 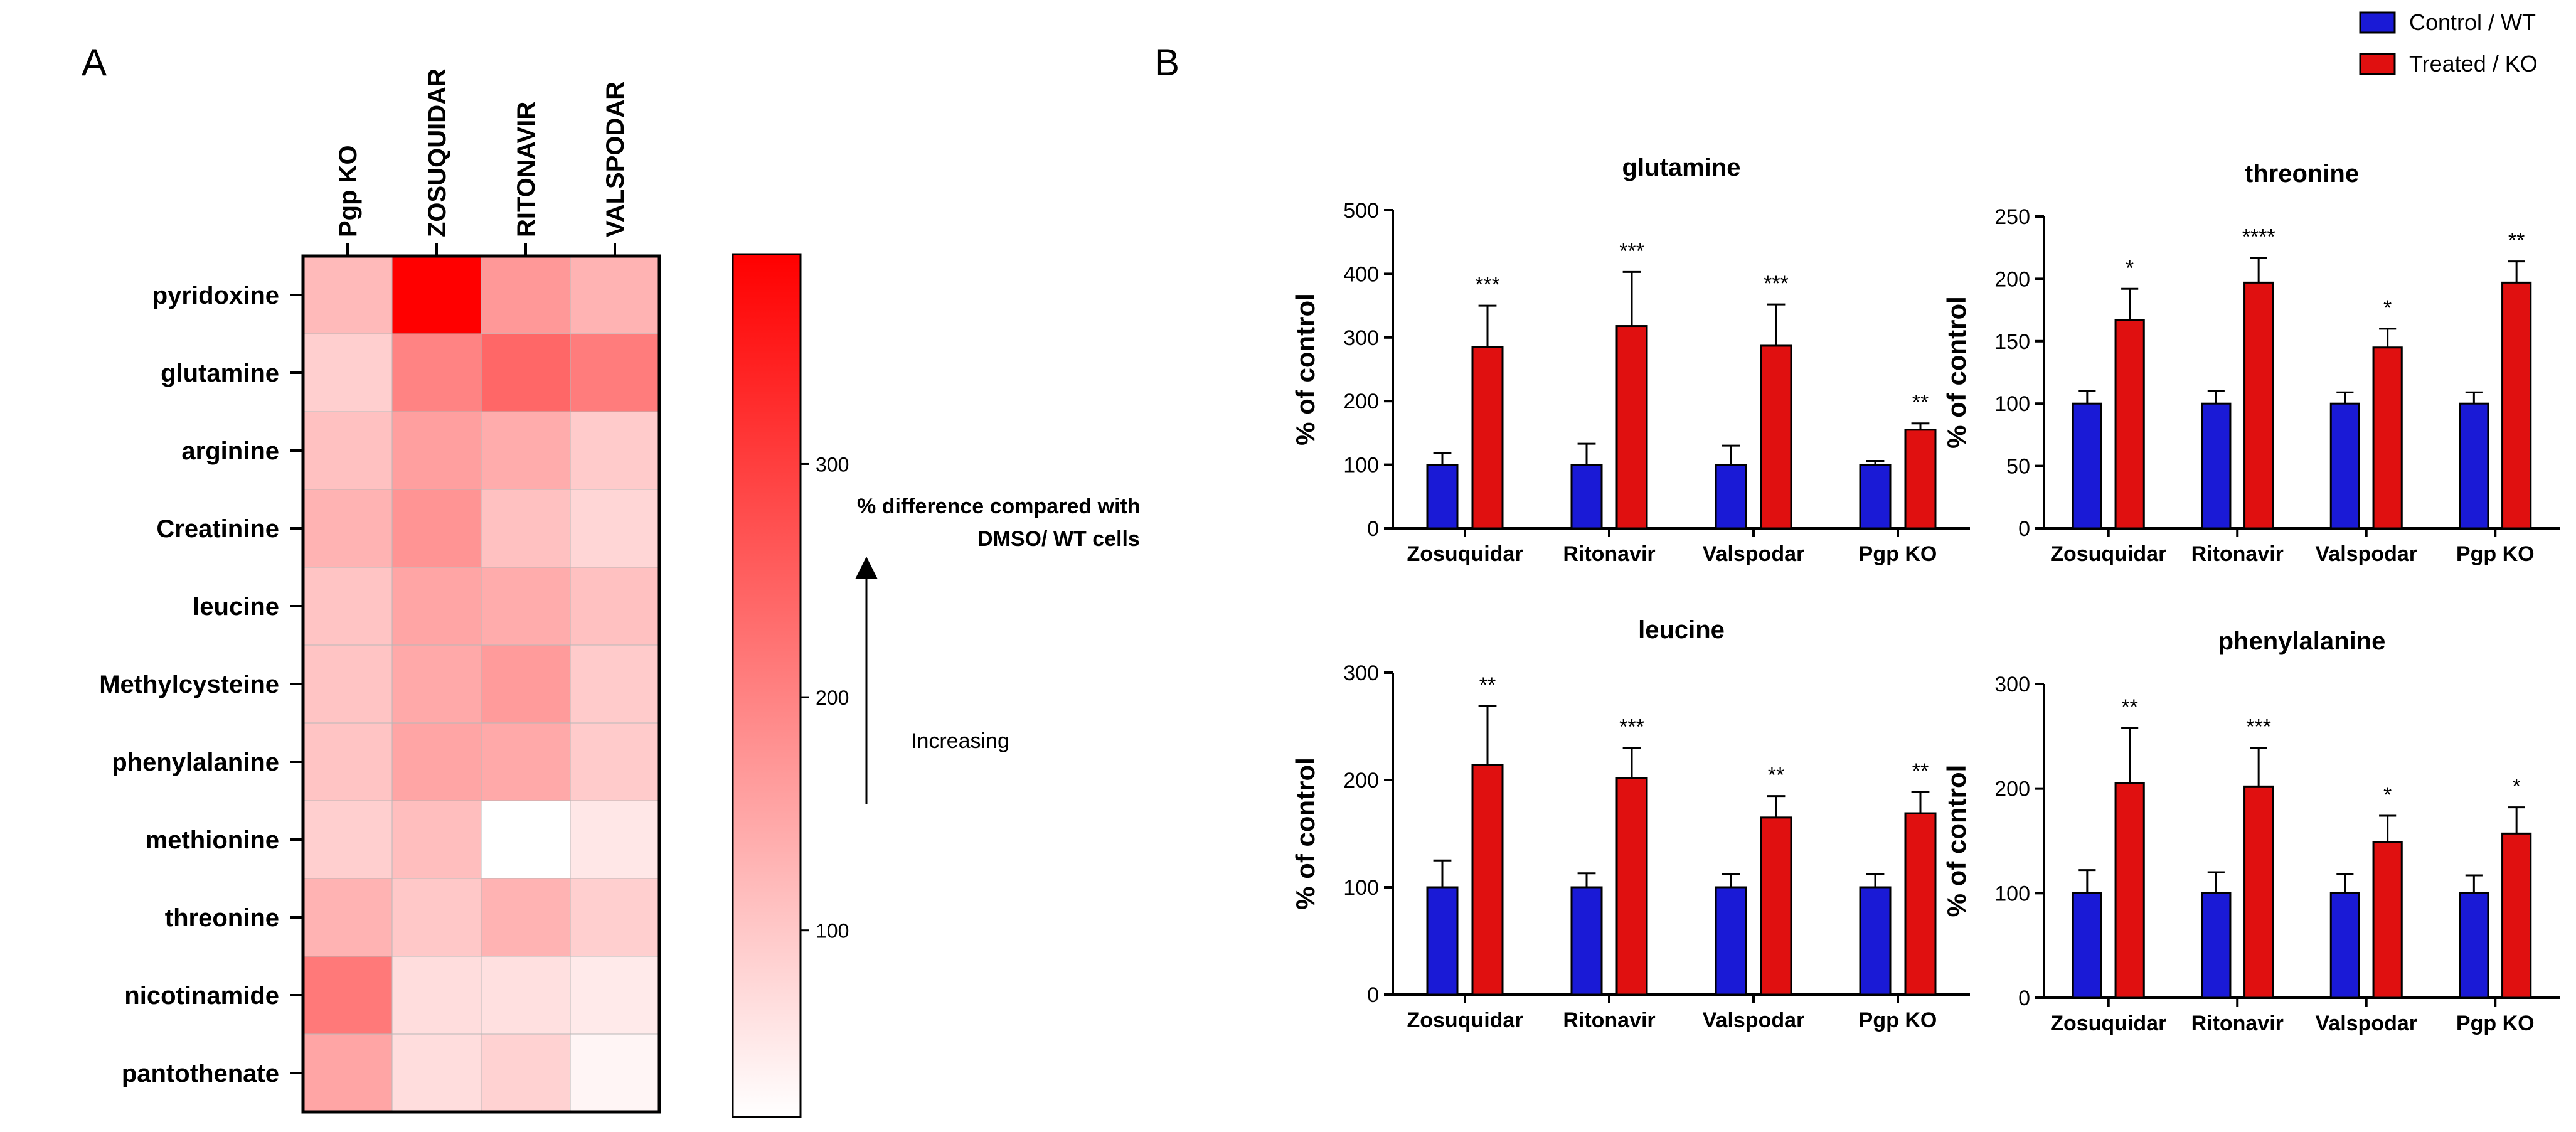 I want to click on y-tick-label-phenylalanine-100: 100, so click(x=2012, y=893).